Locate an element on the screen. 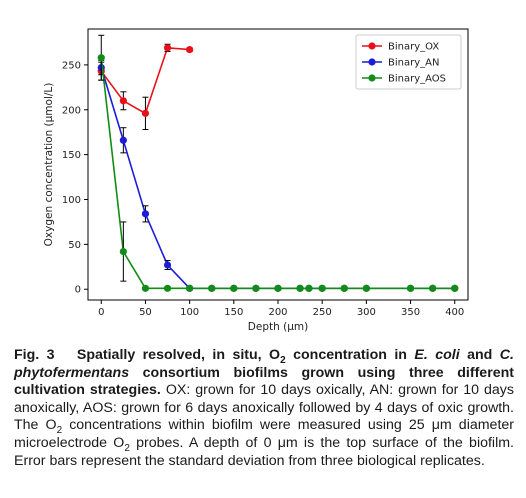 The width and height of the screenshot is (526, 498). y-tick-label: 200 is located at coordinates (71, 110).